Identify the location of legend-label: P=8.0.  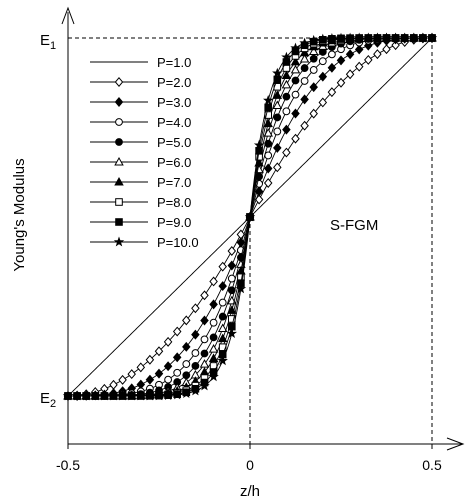
(174, 202).